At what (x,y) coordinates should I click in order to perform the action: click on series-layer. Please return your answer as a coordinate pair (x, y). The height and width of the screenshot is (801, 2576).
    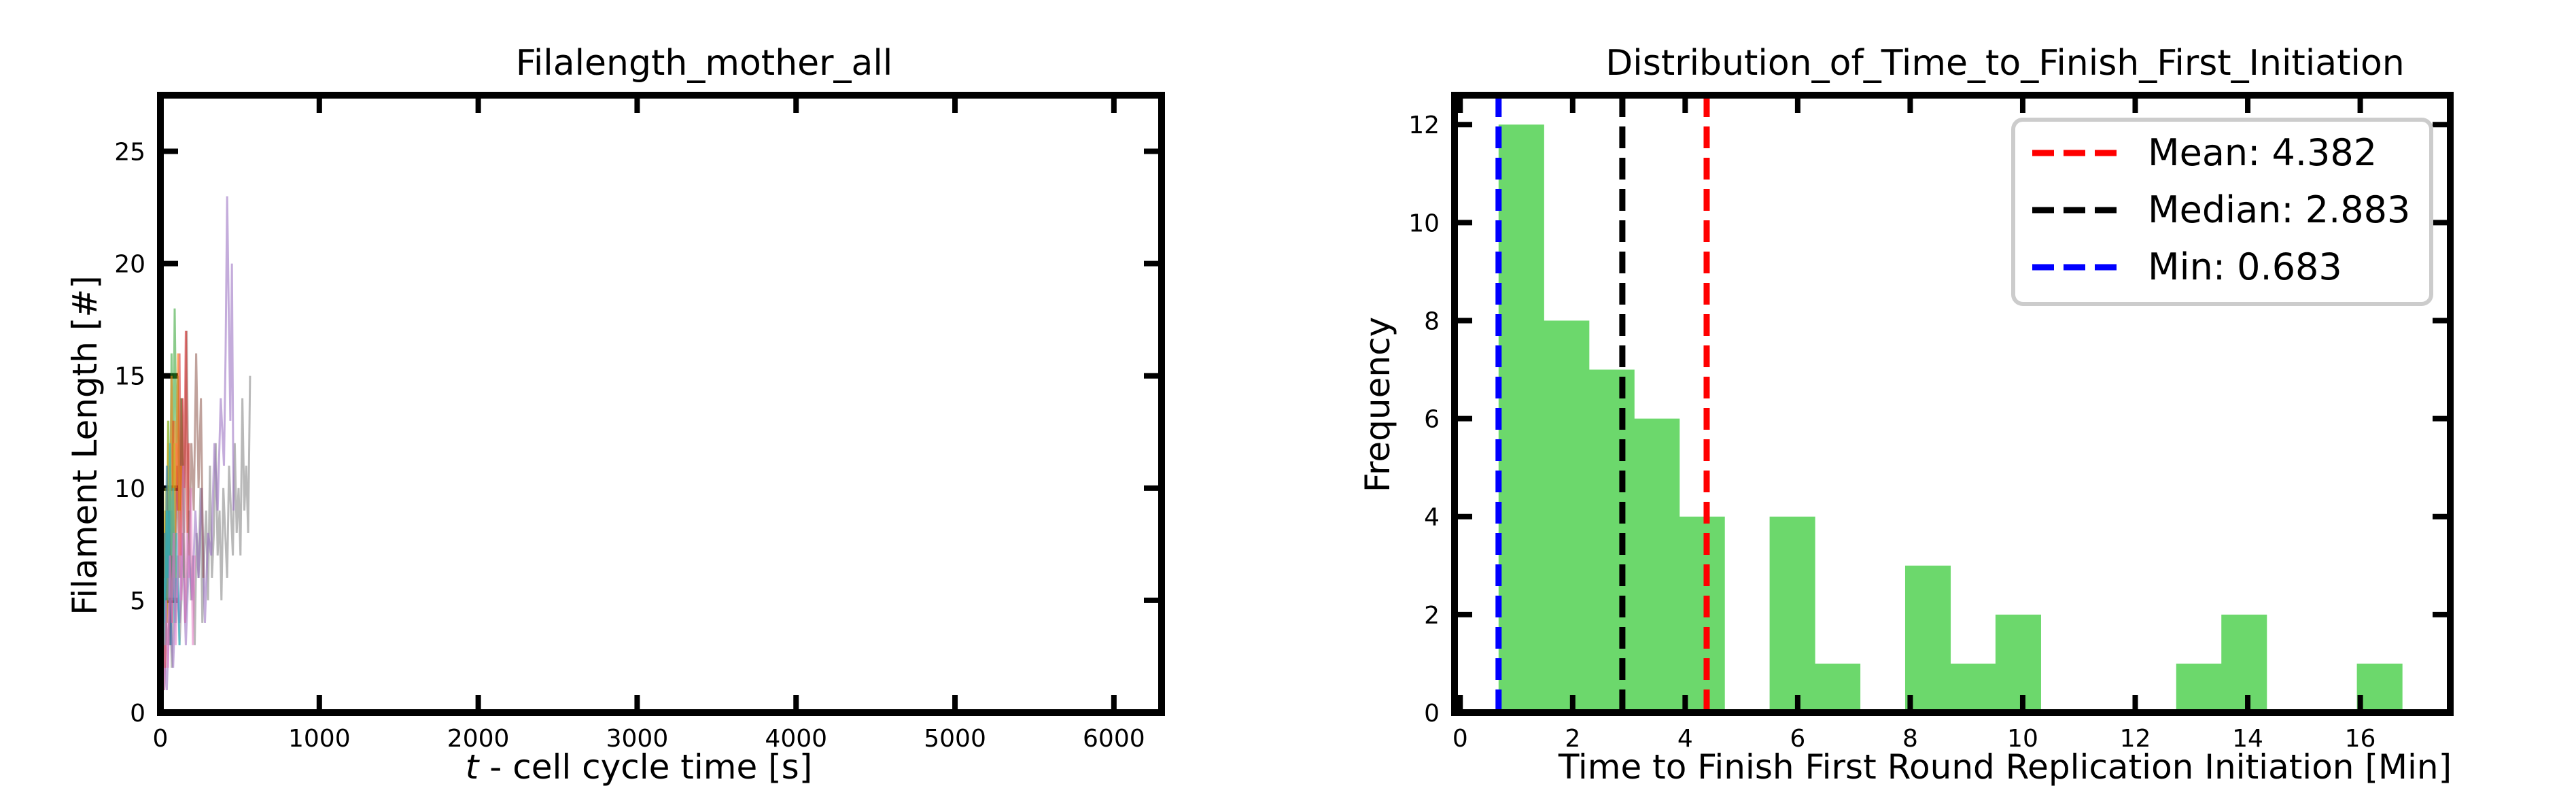
    Looking at the image, I should click on (205, 455).